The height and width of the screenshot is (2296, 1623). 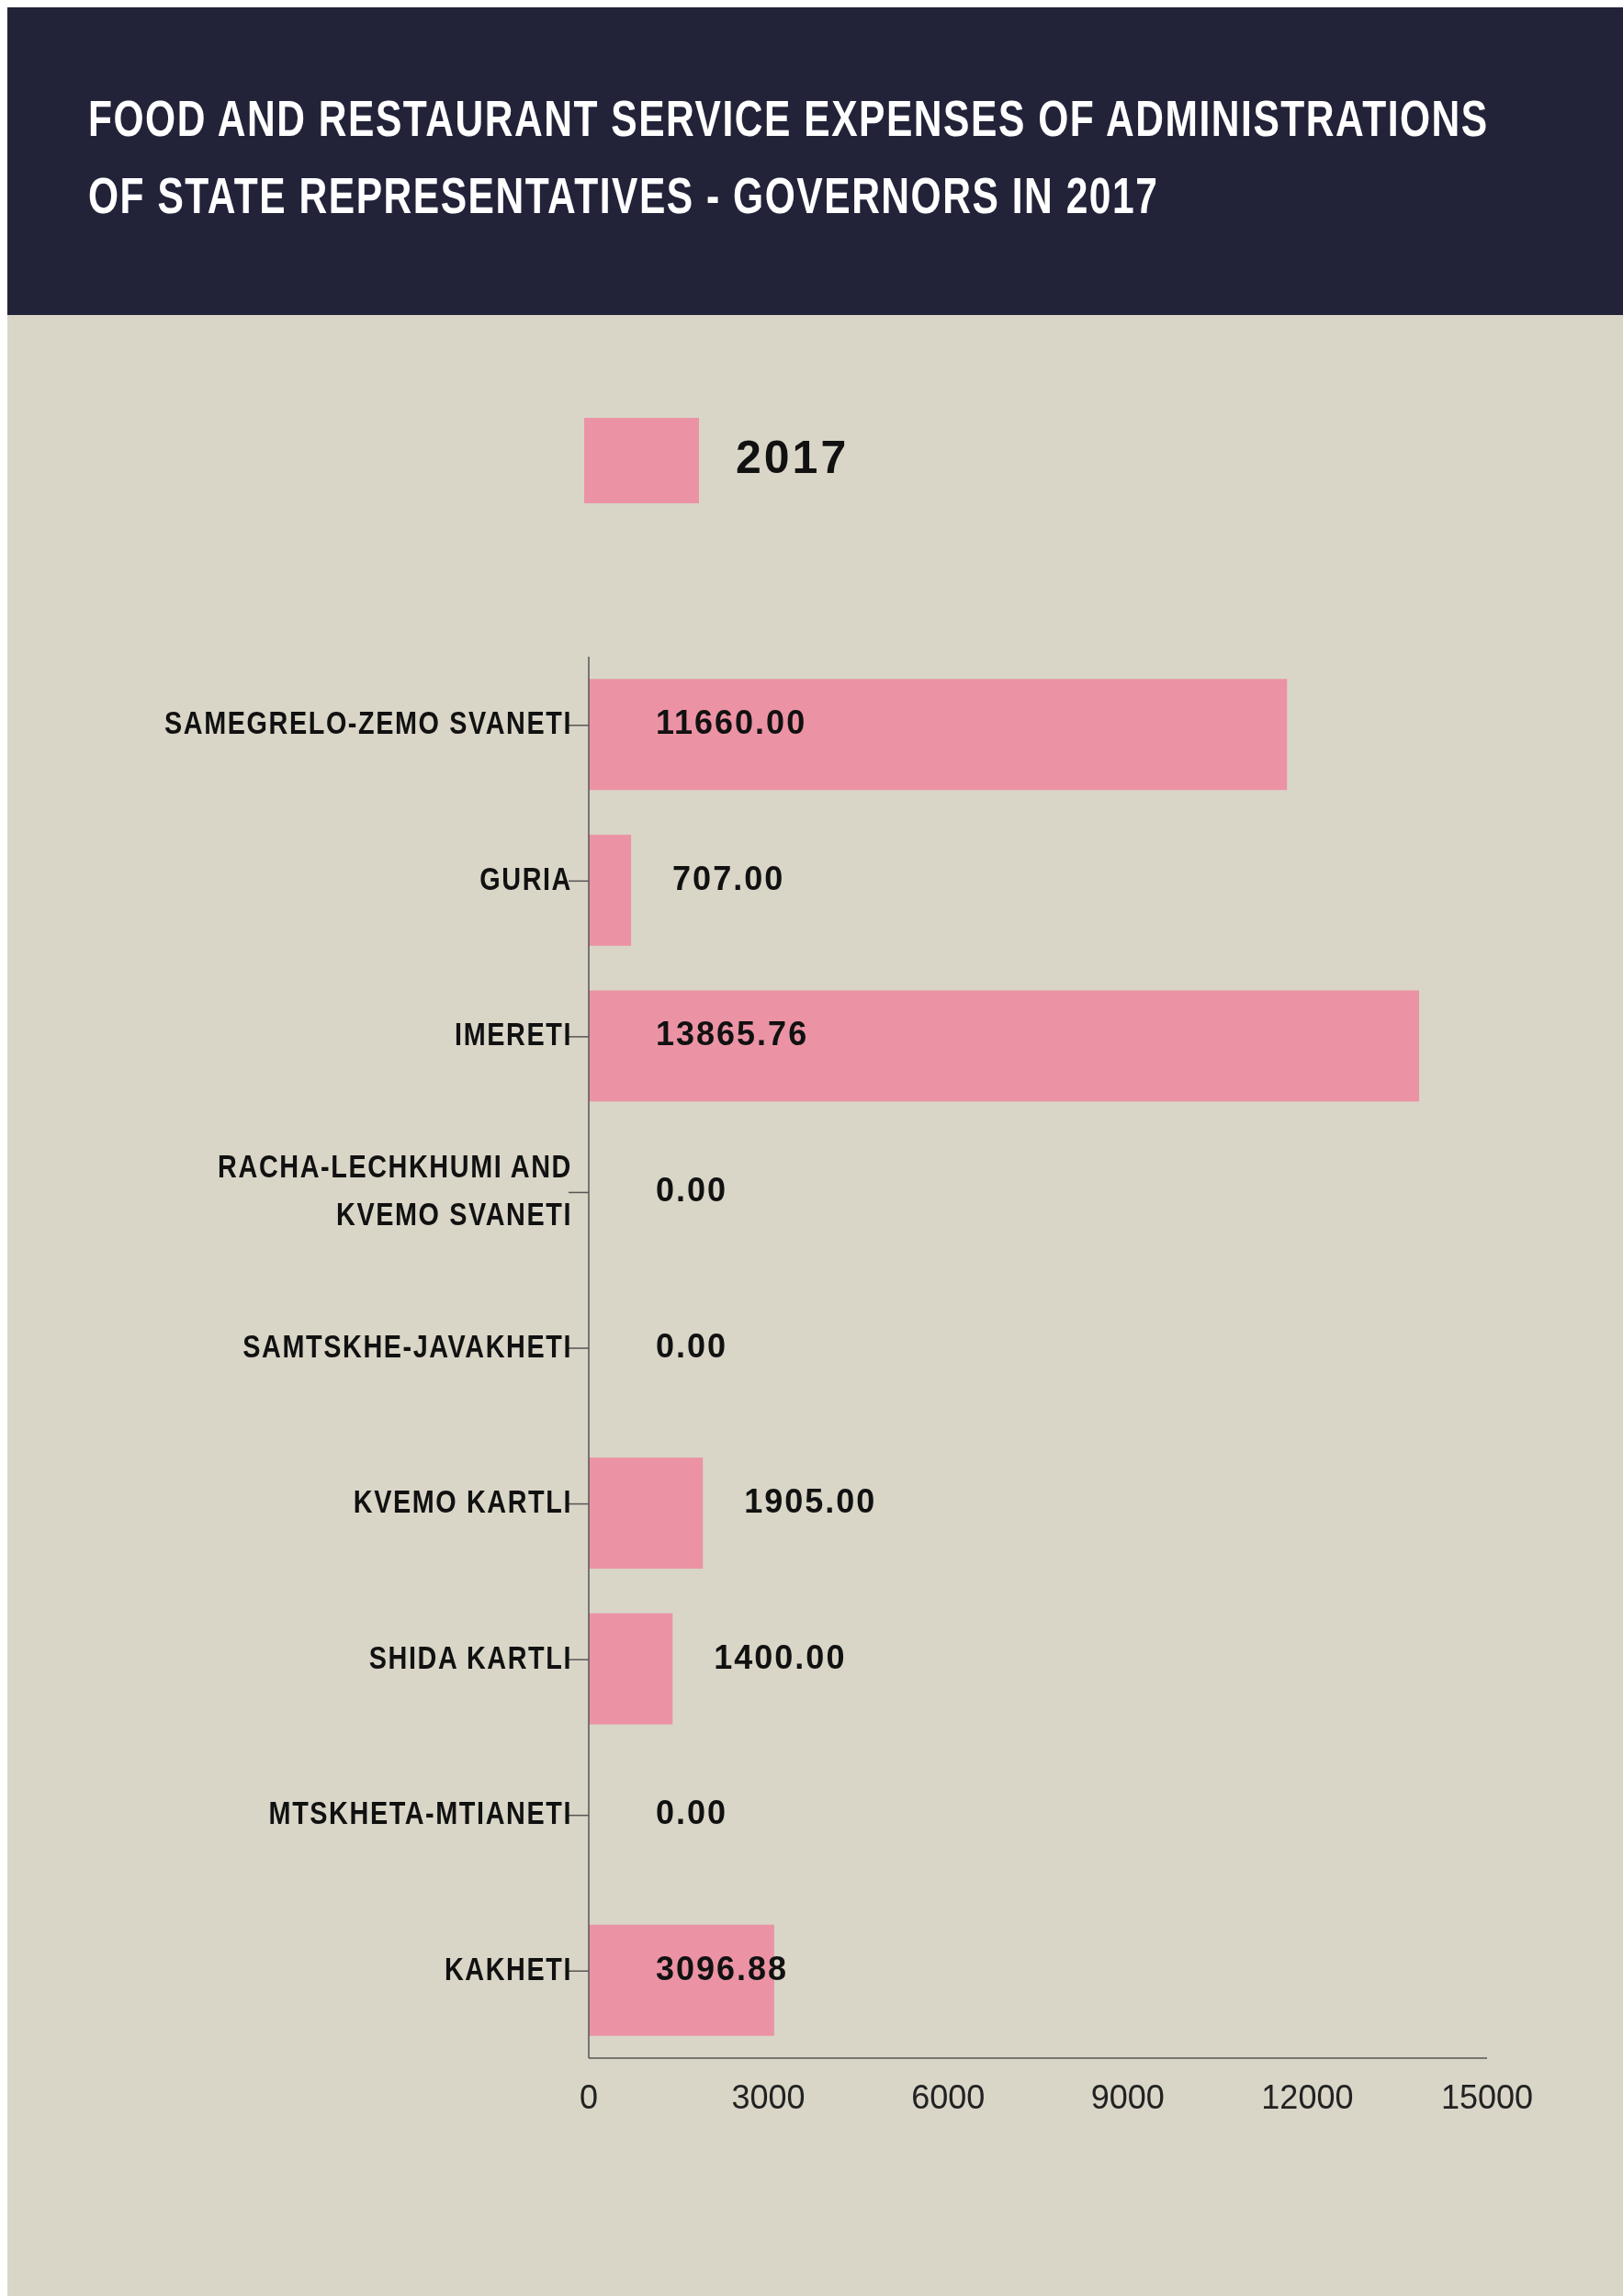 I want to click on y-tick-label: MTSKHETA-MTIANETI, so click(x=420, y=1812).